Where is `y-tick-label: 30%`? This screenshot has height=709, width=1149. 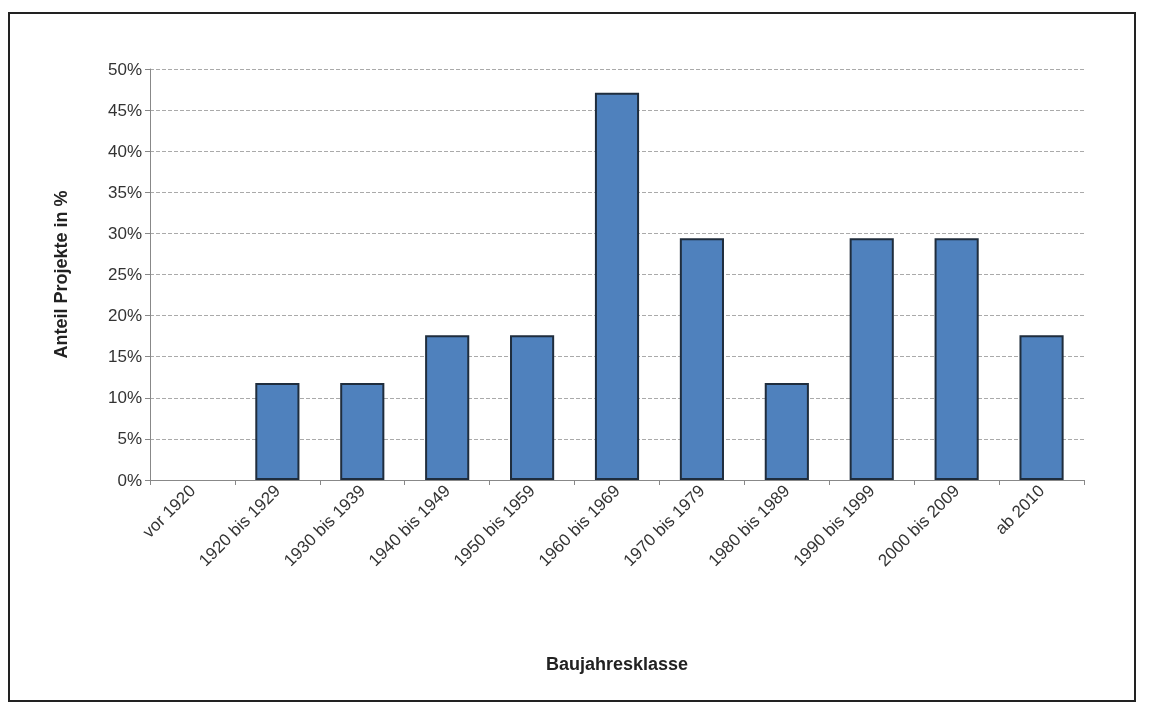 y-tick-label: 30% is located at coordinates (124, 233).